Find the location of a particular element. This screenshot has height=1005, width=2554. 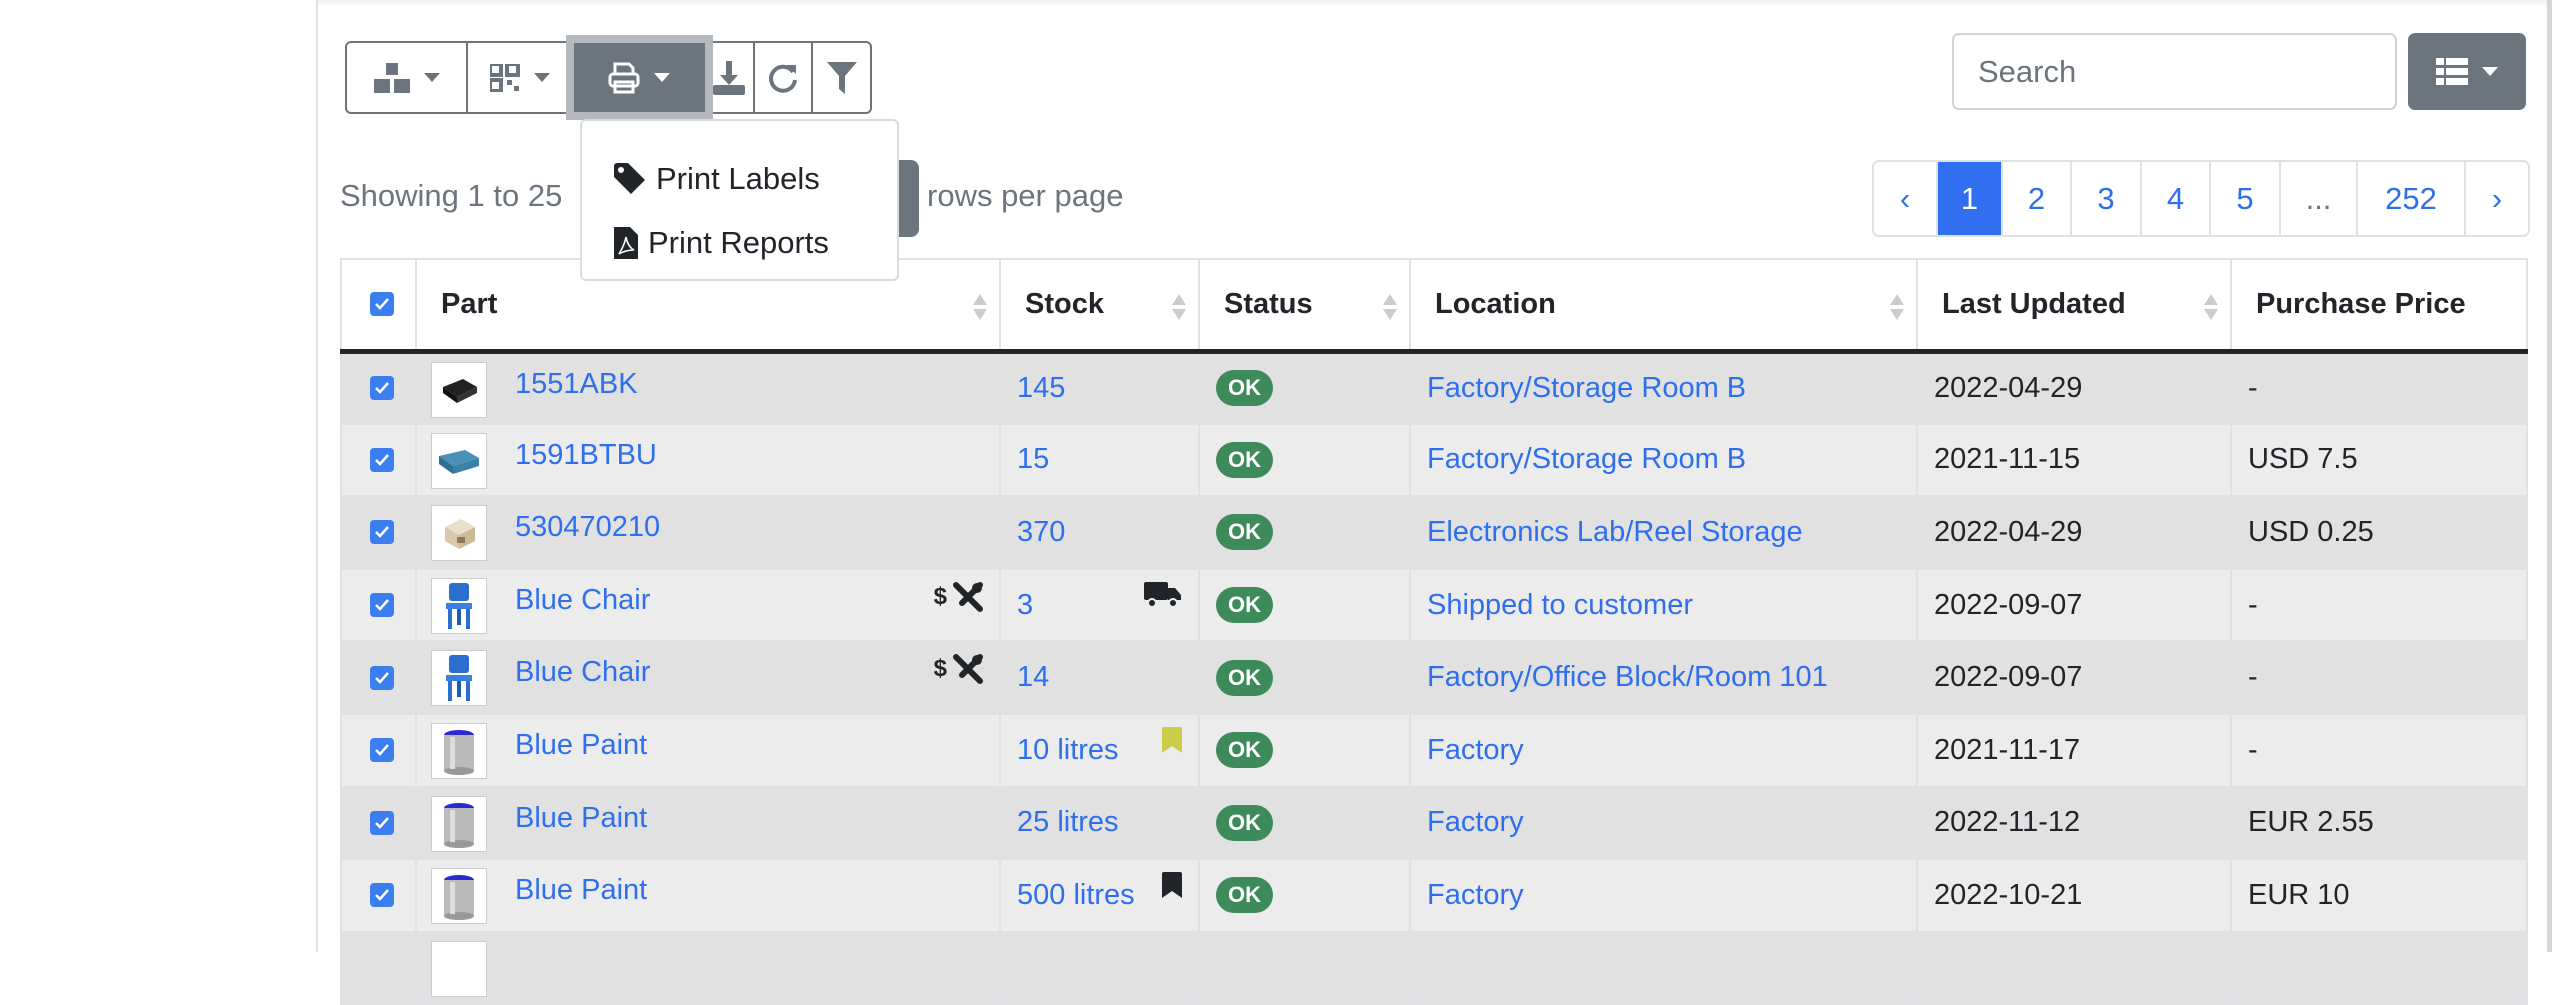

caret-down-icon is located at coordinates (2490, 71).